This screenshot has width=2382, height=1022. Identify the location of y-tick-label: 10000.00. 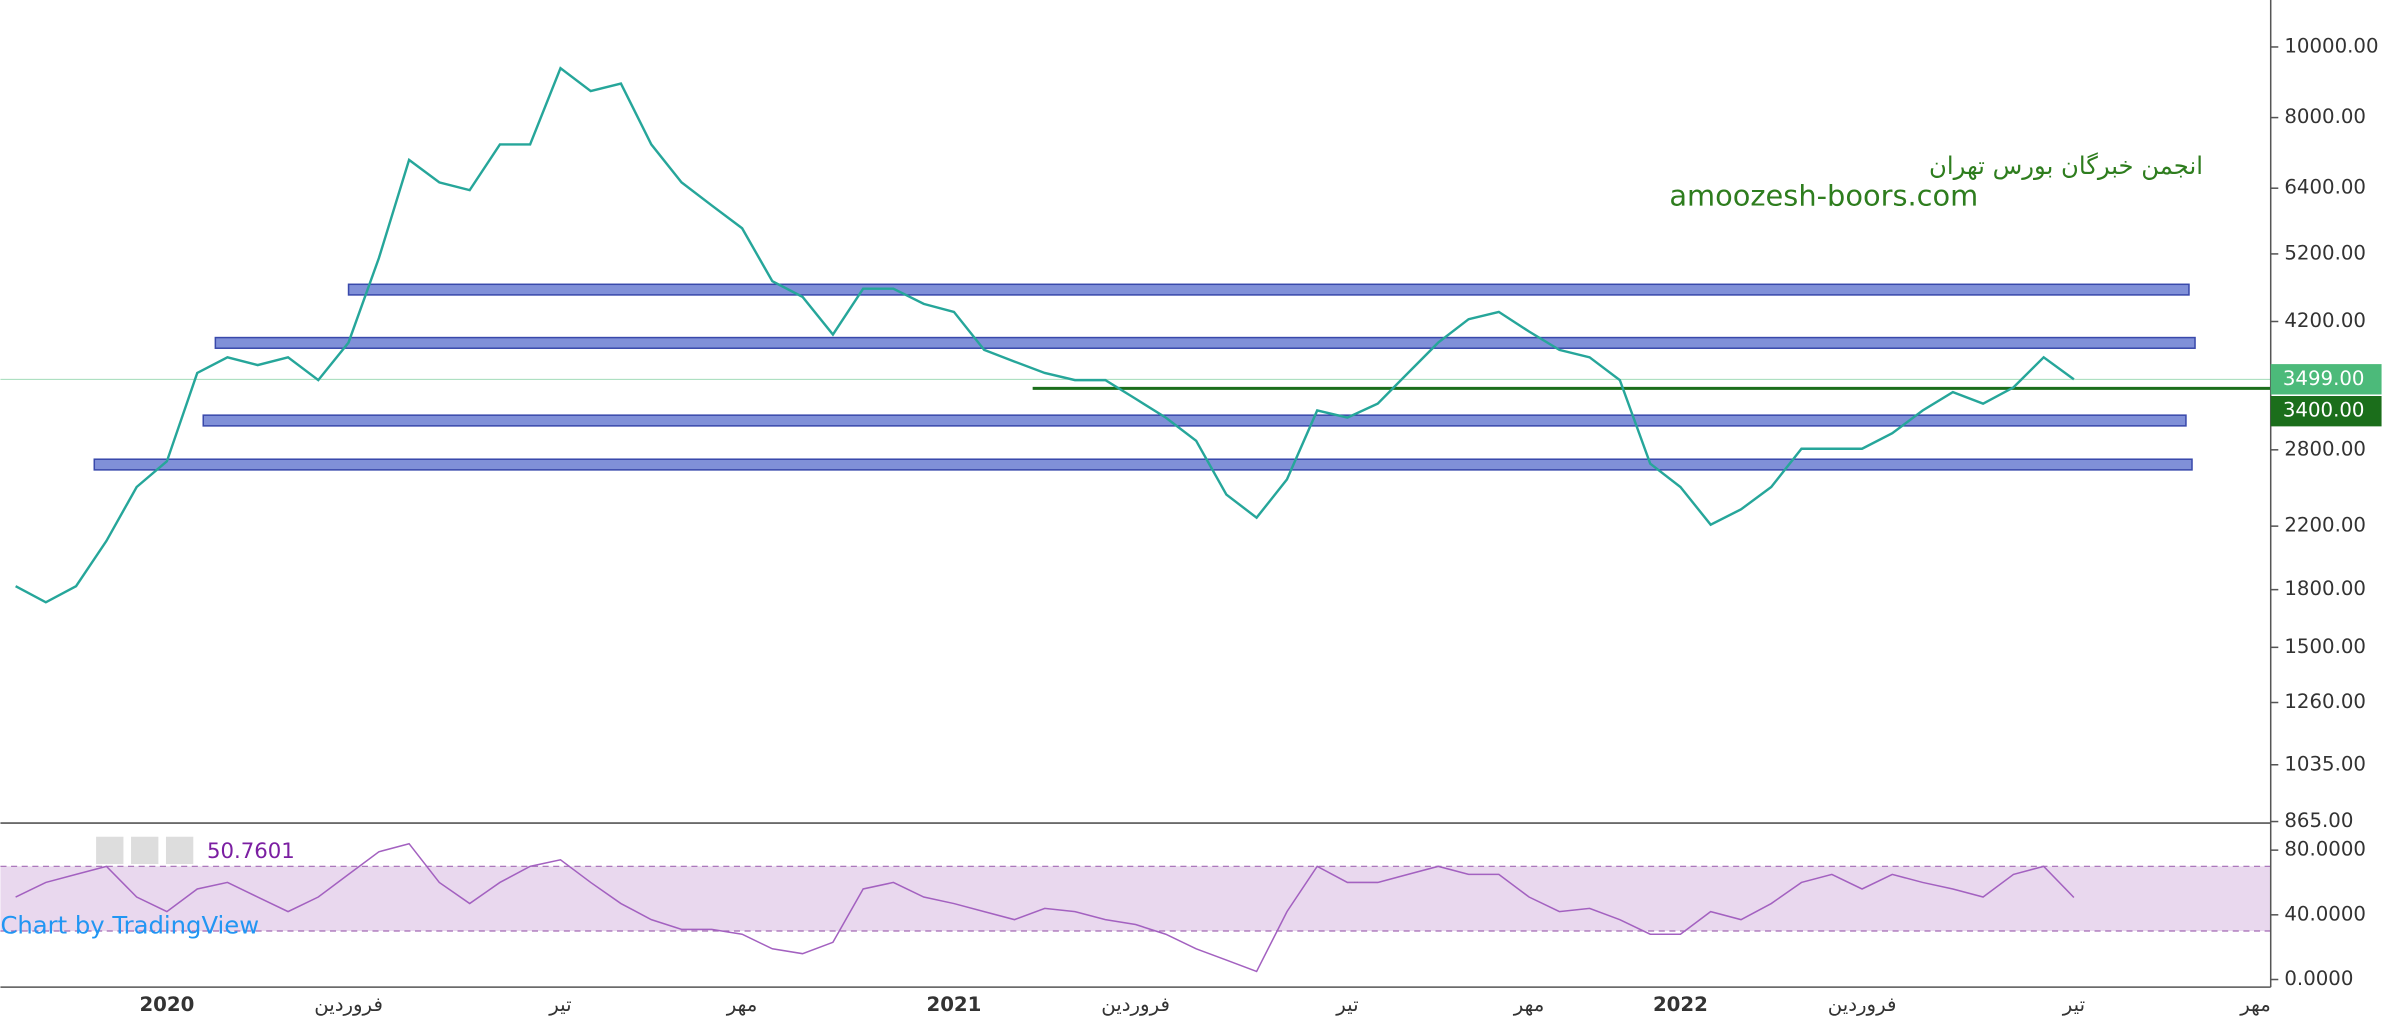
(2331, 45).